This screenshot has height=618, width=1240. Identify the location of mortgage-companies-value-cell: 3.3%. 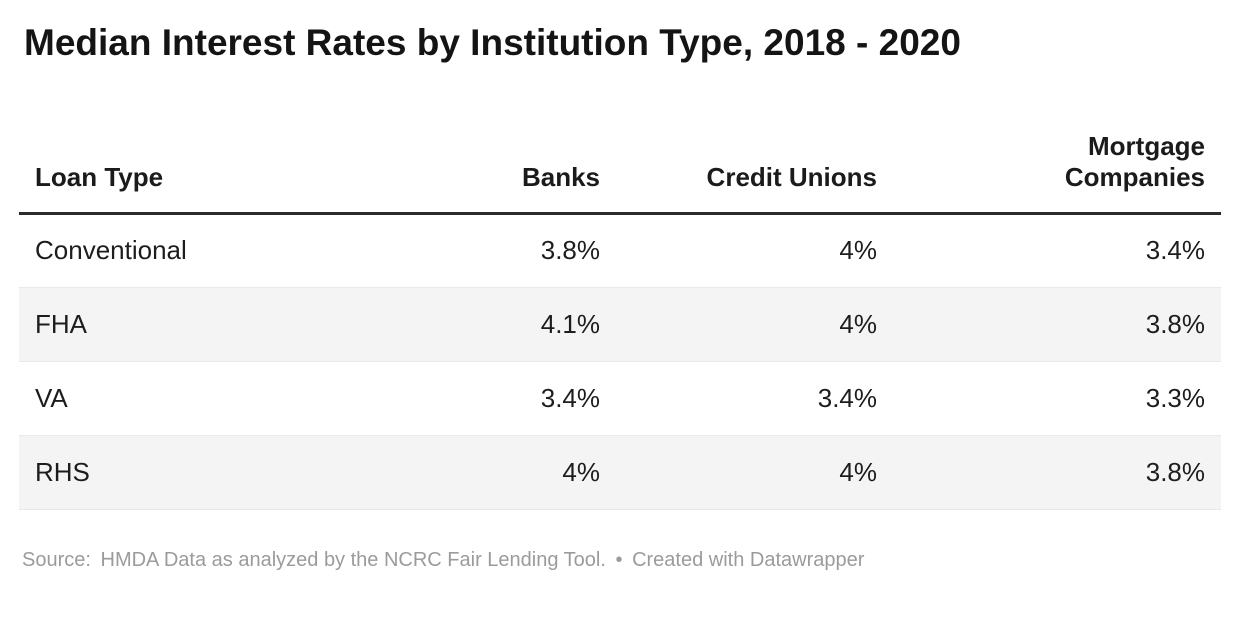
(1057, 398).